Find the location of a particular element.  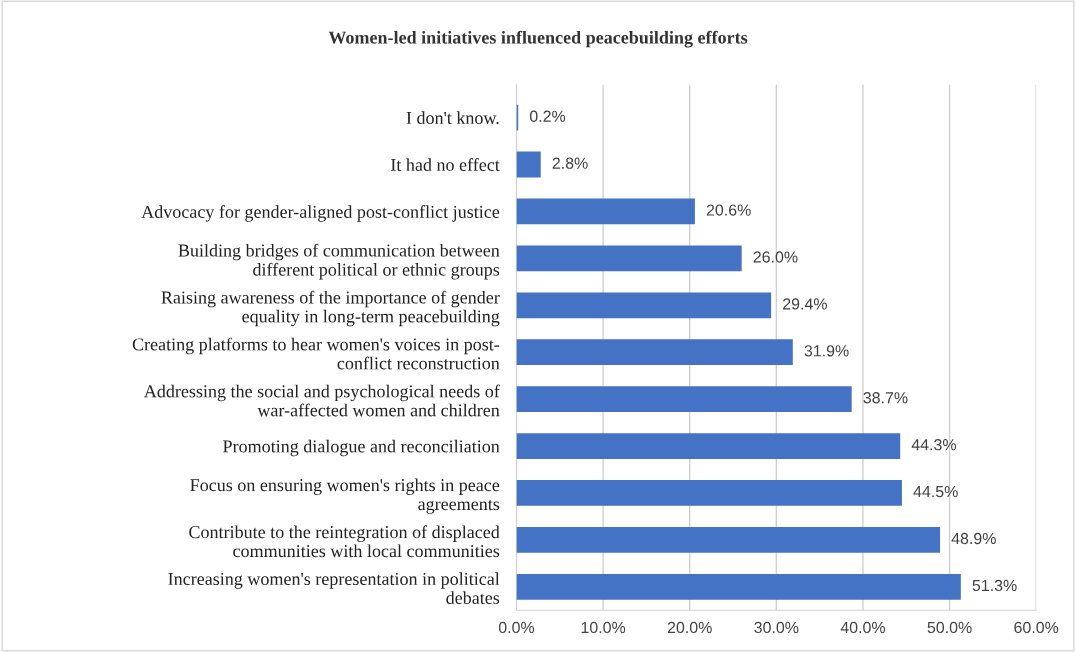

data-label: 26.0% is located at coordinates (775, 257).